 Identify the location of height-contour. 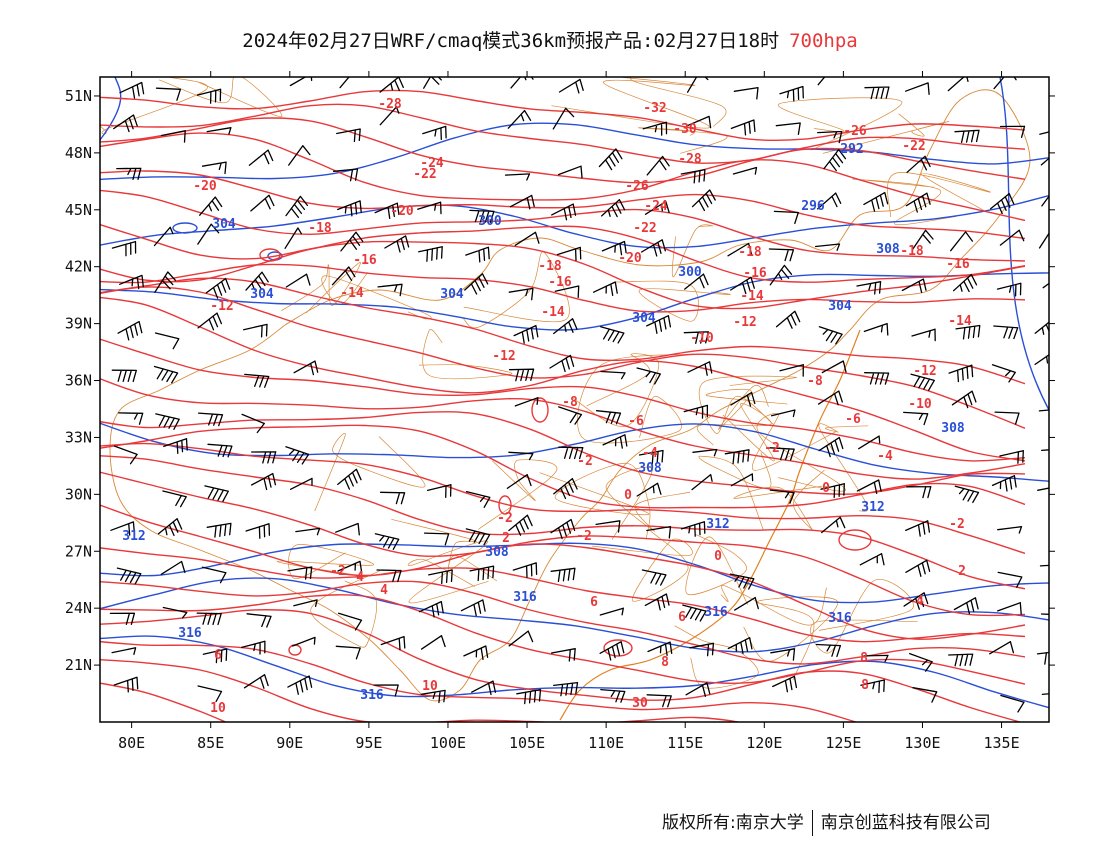
(574, 301).